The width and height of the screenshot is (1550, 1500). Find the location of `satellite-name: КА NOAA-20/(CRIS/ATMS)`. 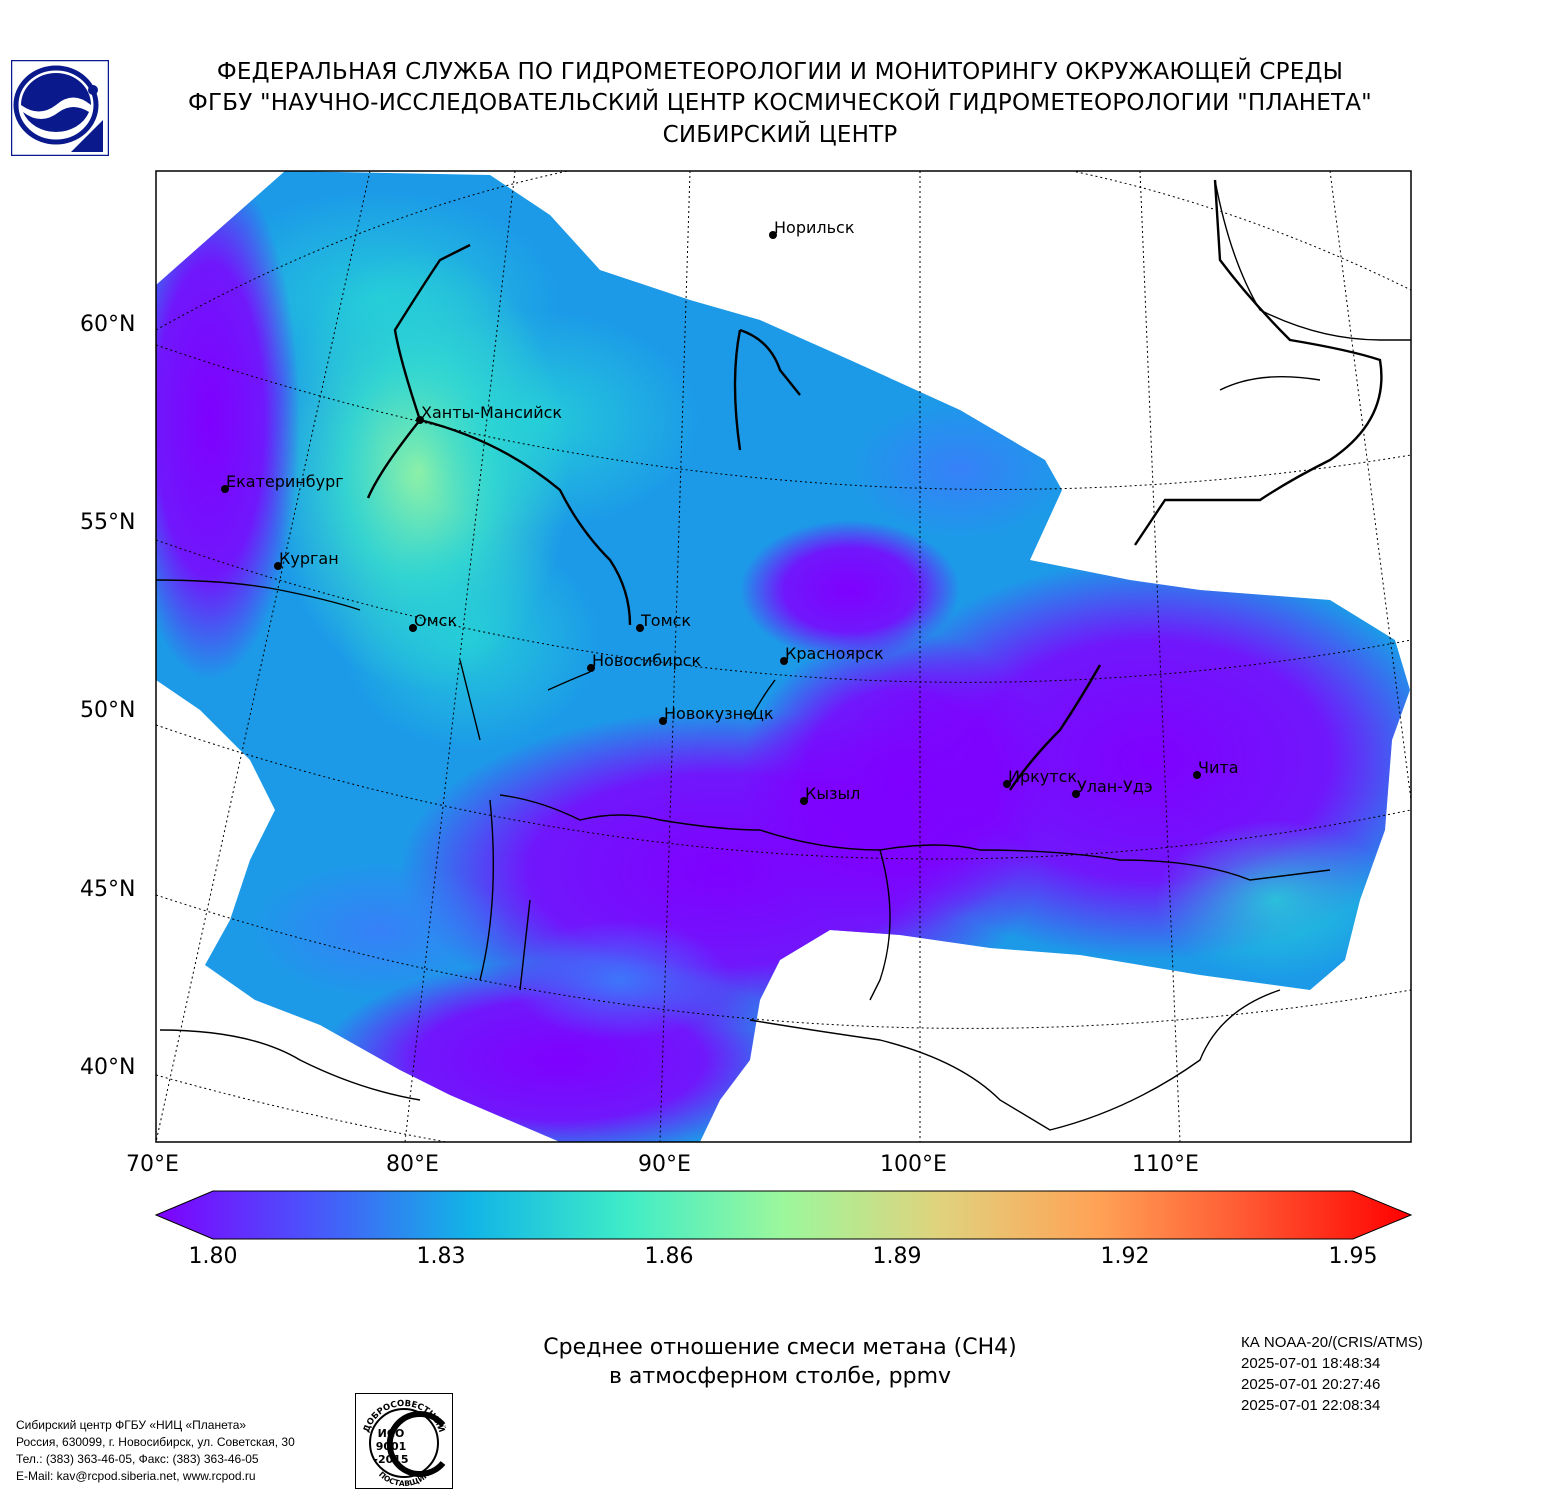

satellite-name: КА NOAA-20/(CRIS/ATMS) is located at coordinates (1332, 1342).